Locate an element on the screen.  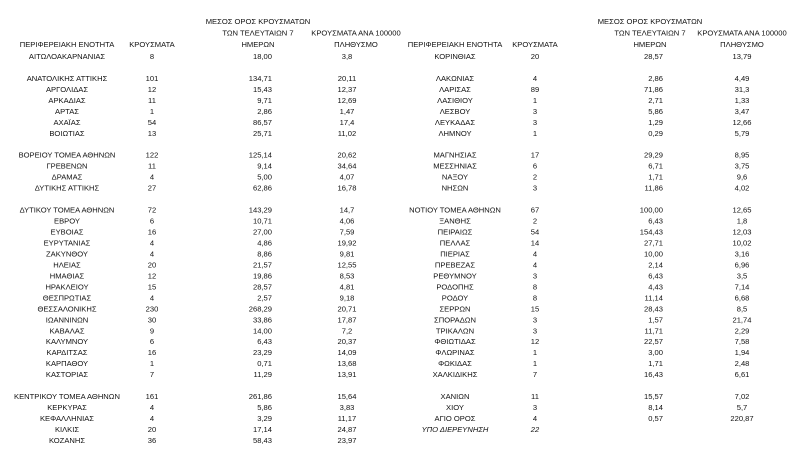
seven-day-mean: 3,00 is located at coordinates (655, 352).